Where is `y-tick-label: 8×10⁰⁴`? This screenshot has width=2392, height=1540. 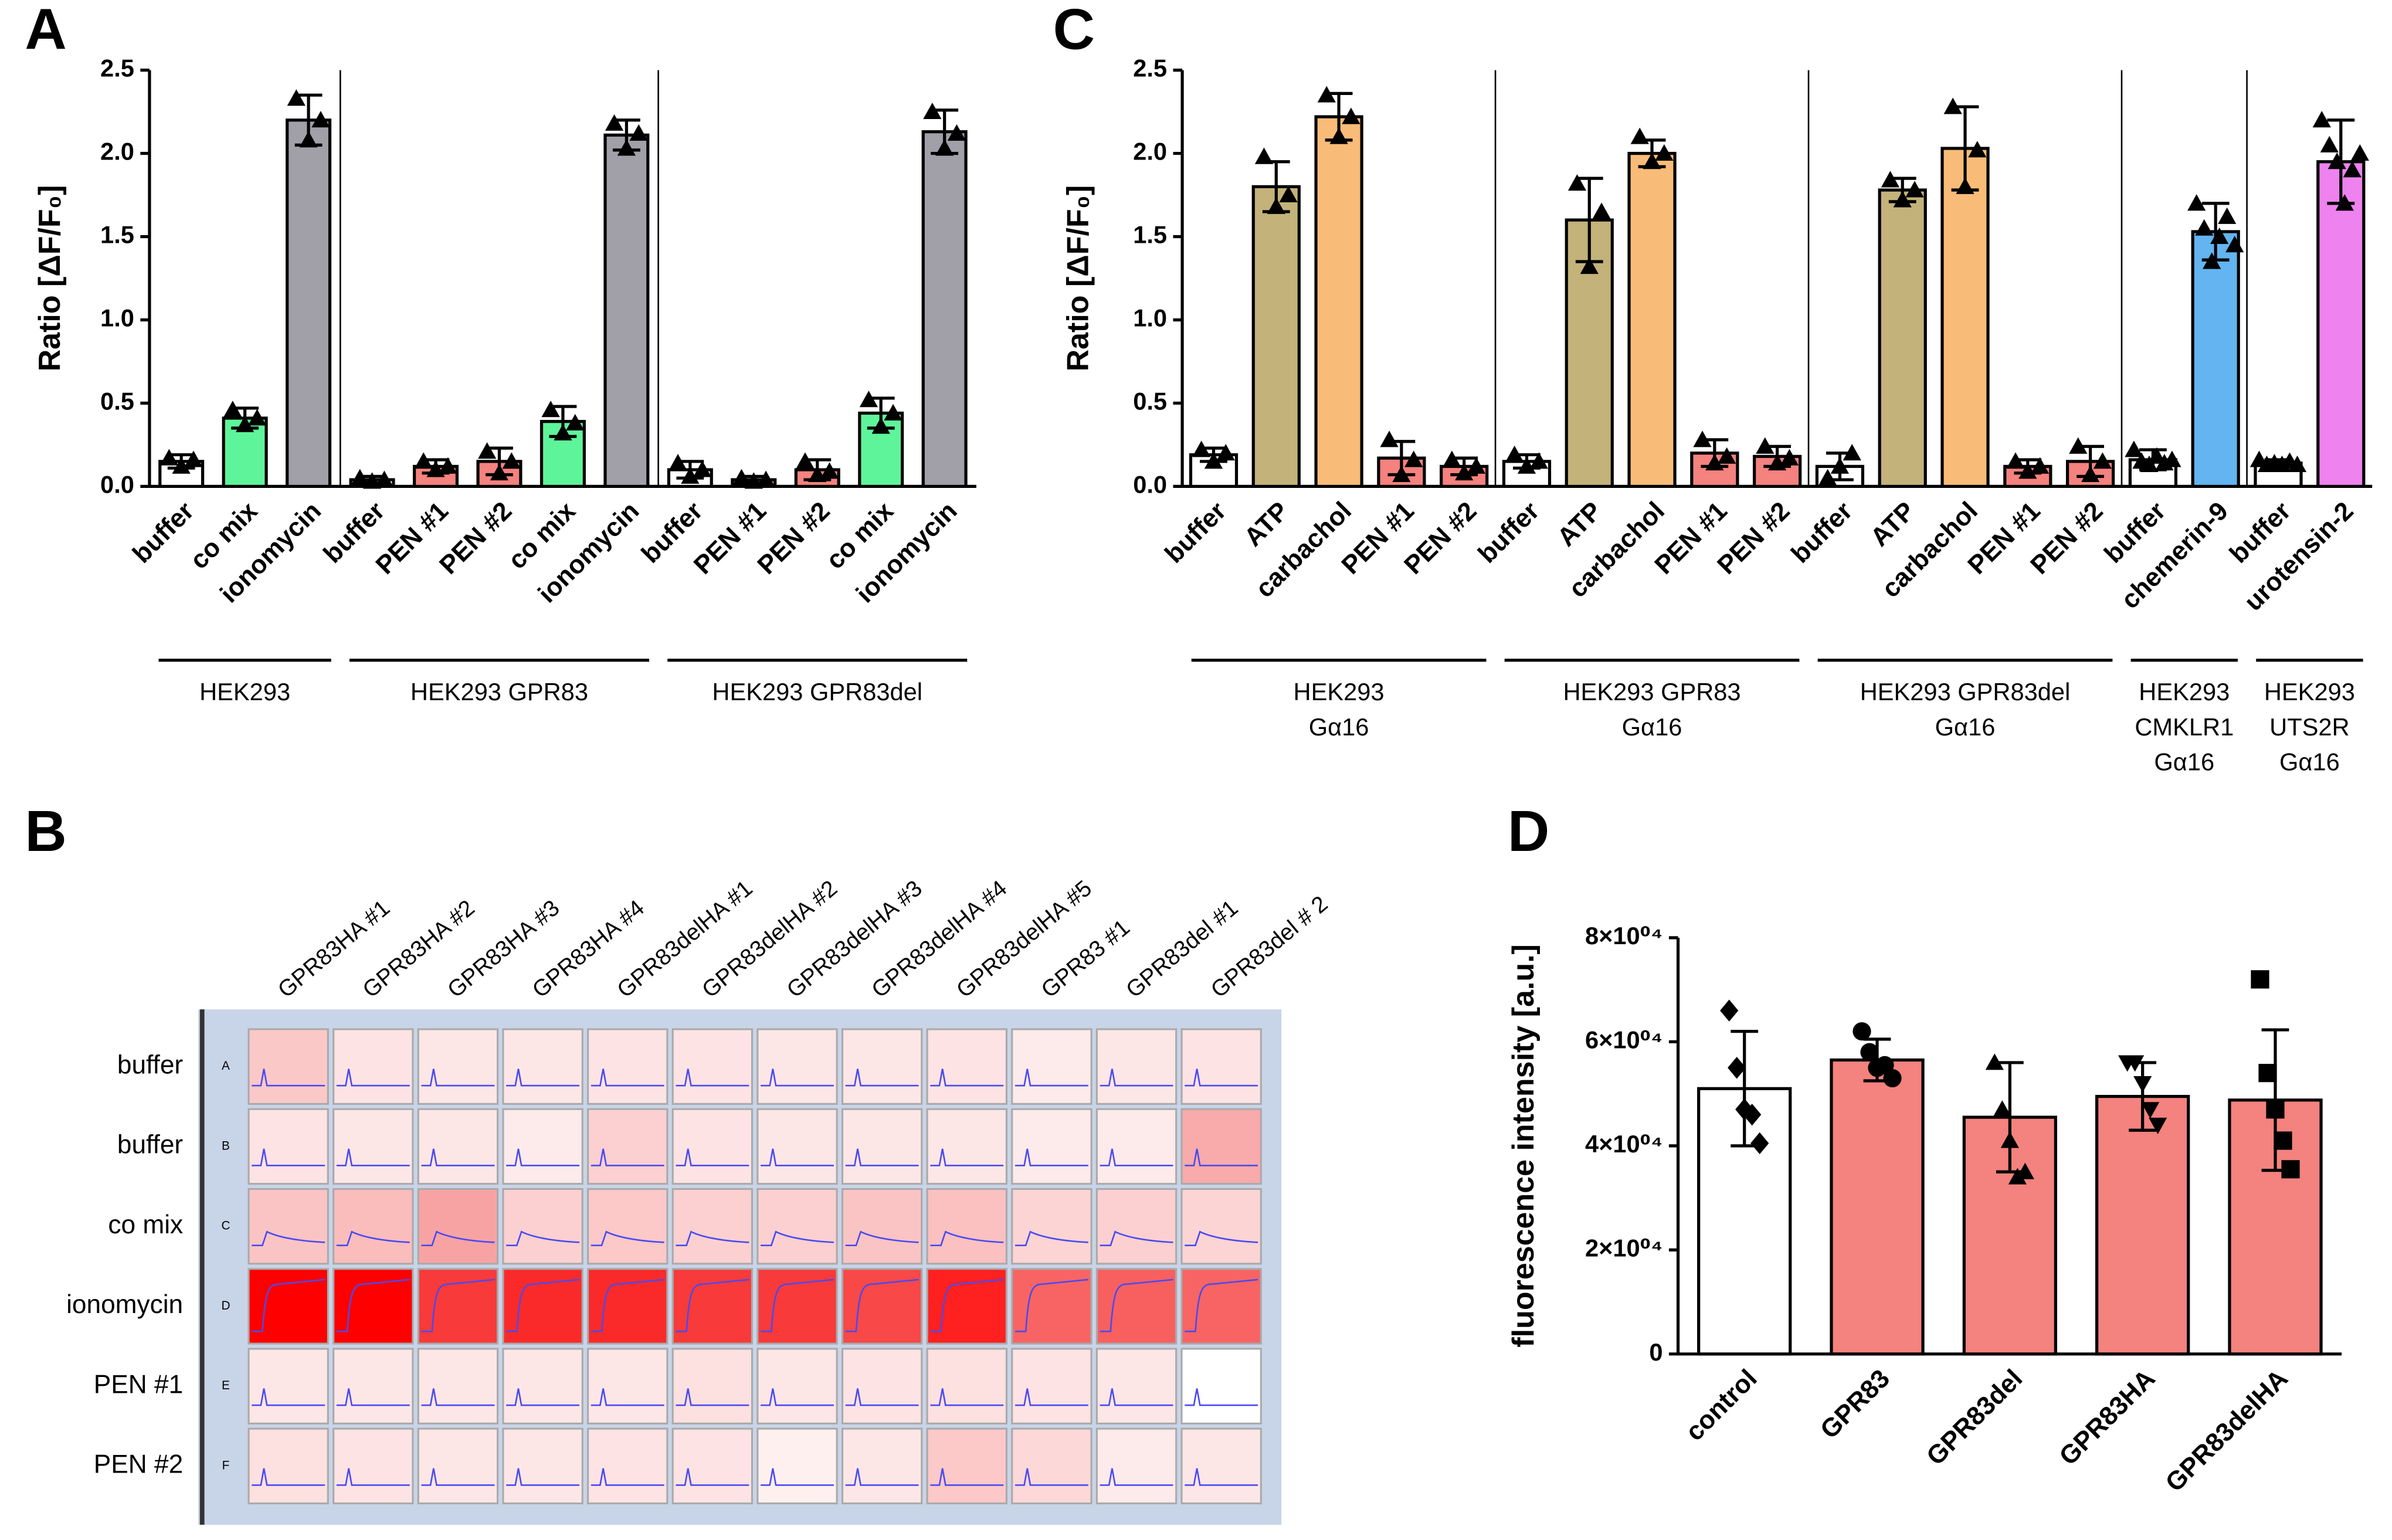
y-tick-label: 8×10⁰⁴ is located at coordinates (1624, 935).